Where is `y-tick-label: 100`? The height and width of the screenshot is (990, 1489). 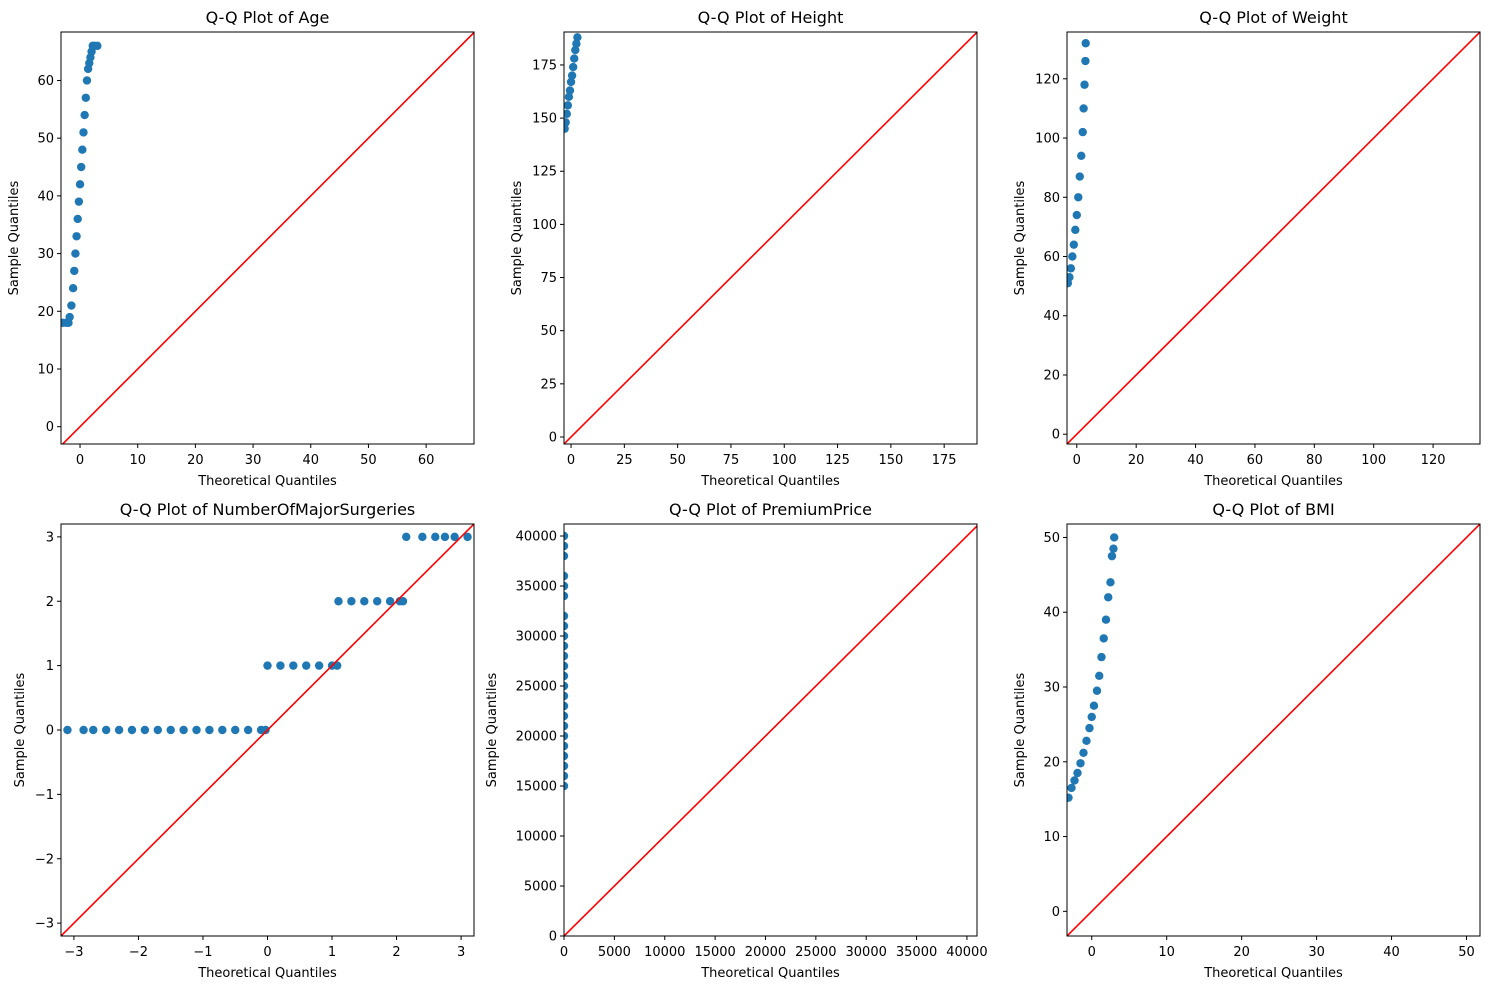
y-tick-label: 100 is located at coordinates (1047, 139).